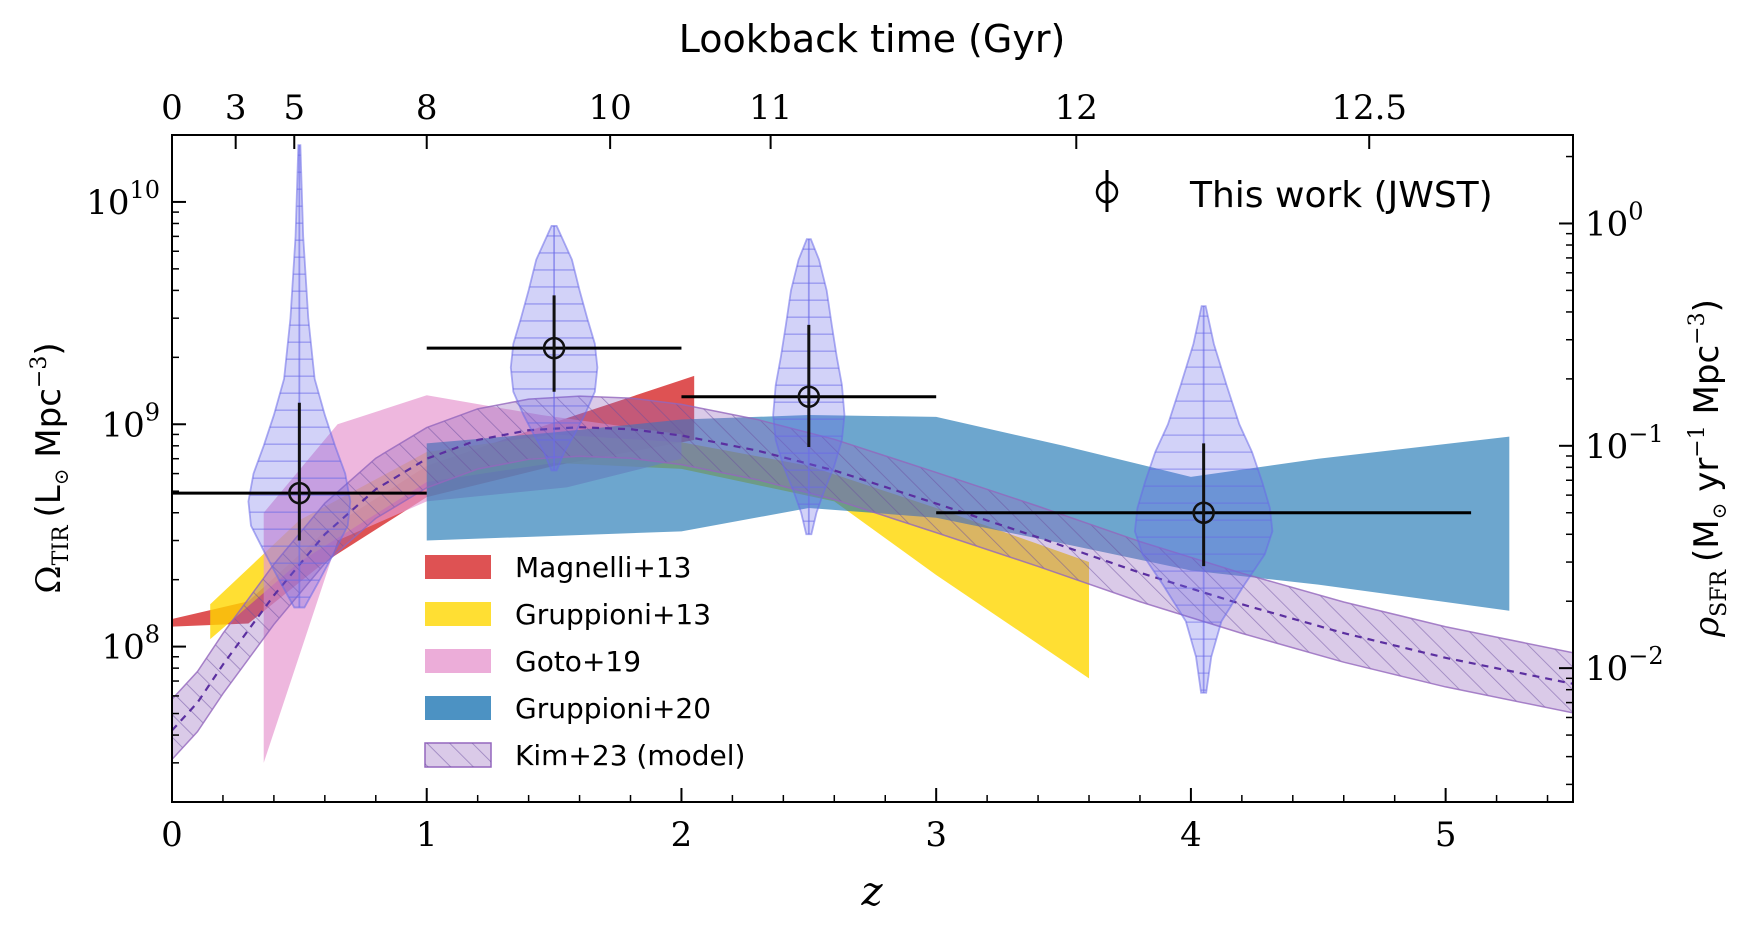  I want to click on legend-this-work: This work (JWST), so click(1294, 193).